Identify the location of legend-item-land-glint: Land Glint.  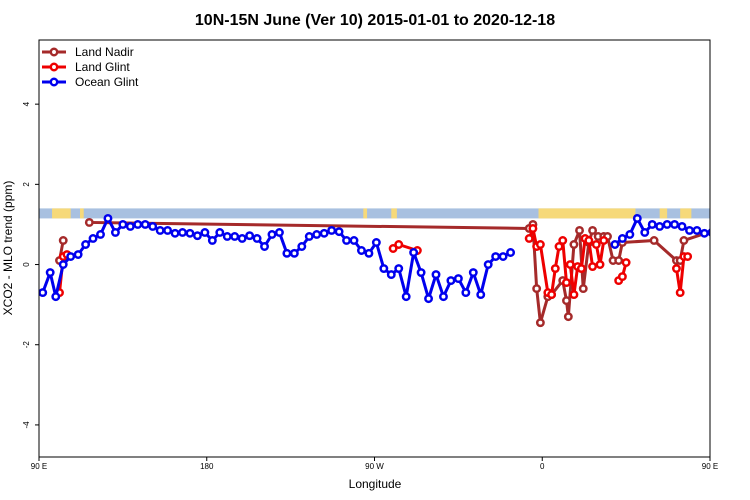
(86, 67).